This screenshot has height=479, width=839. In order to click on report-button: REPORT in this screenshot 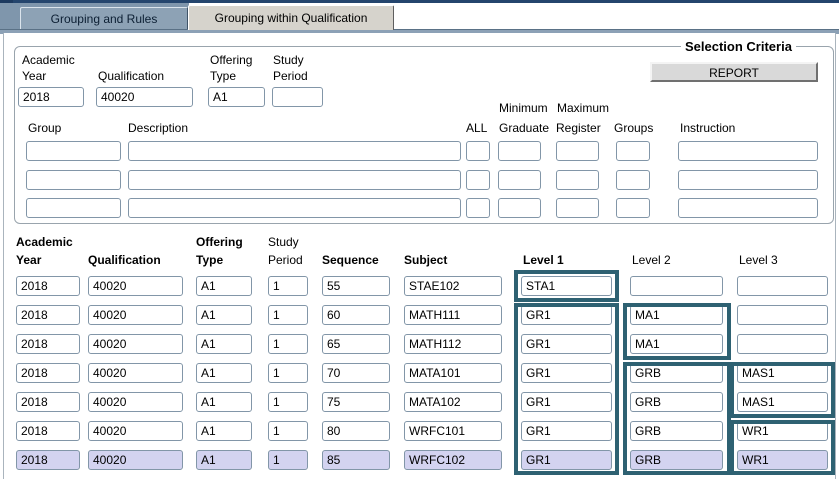, I will do `click(734, 72)`.